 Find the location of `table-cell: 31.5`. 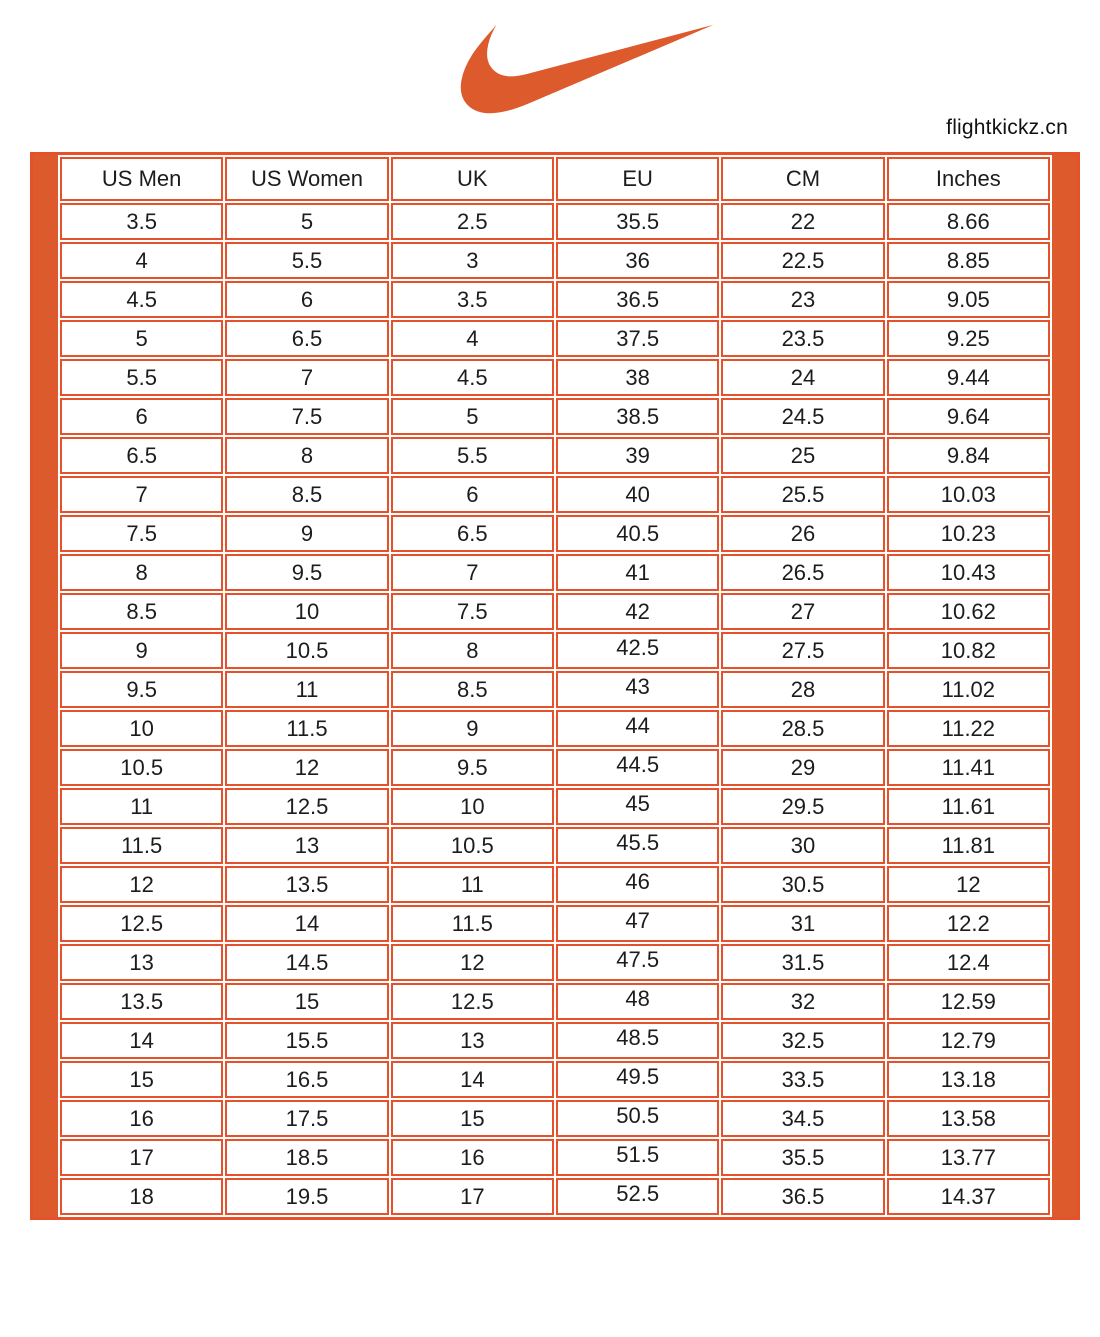

table-cell: 31.5 is located at coordinates (803, 962).